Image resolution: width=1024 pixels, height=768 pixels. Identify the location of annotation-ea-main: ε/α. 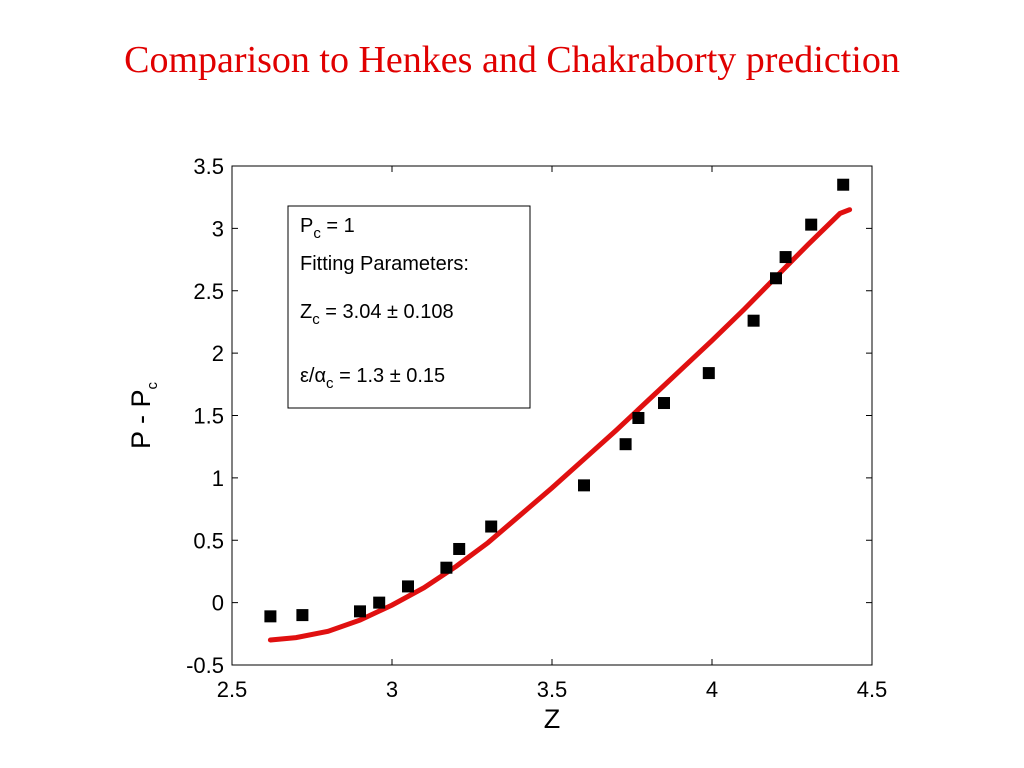
(313, 376).